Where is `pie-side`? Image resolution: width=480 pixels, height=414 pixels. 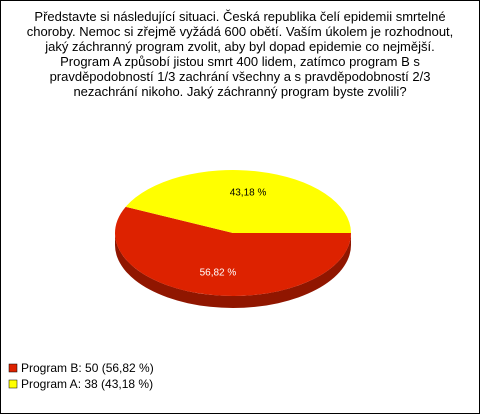
pie-side is located at coordinates (233, 270).